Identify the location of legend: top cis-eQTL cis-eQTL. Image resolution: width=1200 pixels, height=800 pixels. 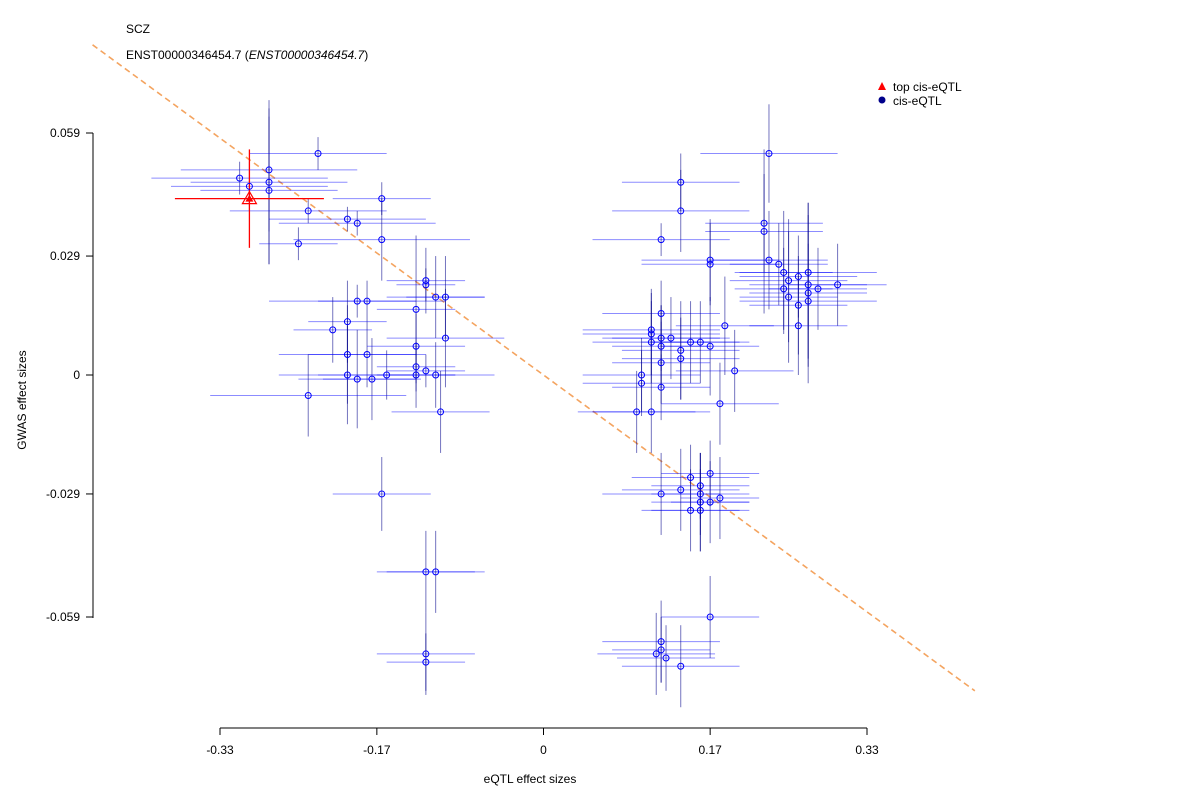
(920, 94).